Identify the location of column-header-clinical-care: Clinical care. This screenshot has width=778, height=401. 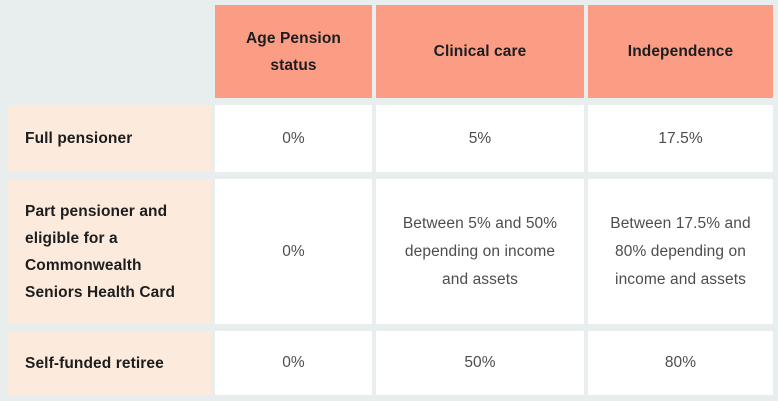
(480, 51).